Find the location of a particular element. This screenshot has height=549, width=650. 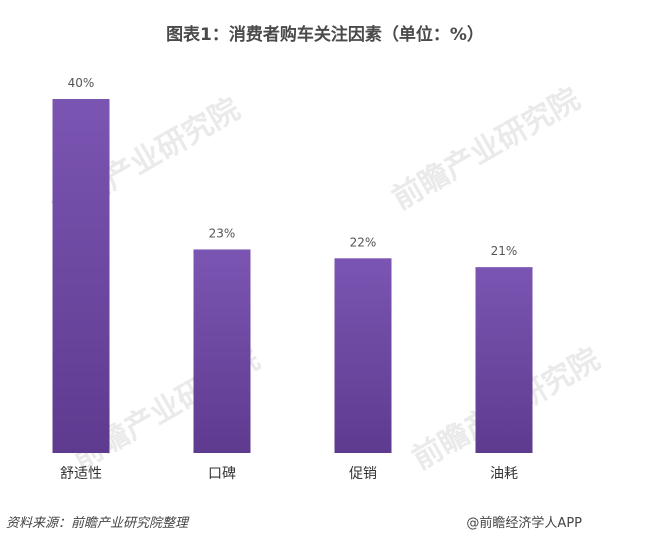

category-labels: 舒适性 口碑 促销 油耗 is located at coordinates (289, 474).